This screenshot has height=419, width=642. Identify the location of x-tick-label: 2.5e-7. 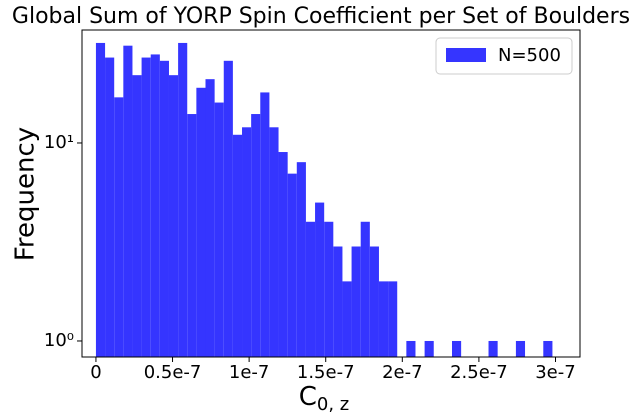
(479, 372).